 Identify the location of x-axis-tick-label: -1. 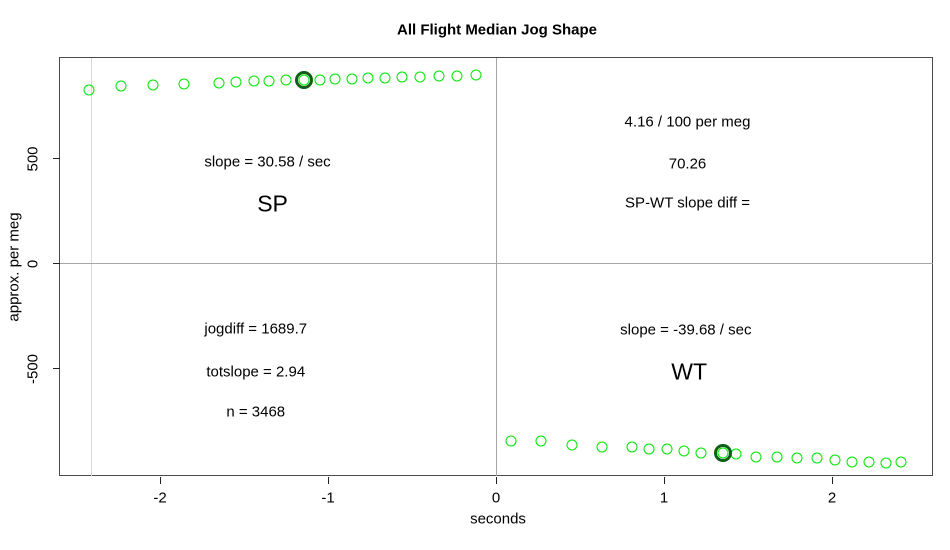
(328, 498).